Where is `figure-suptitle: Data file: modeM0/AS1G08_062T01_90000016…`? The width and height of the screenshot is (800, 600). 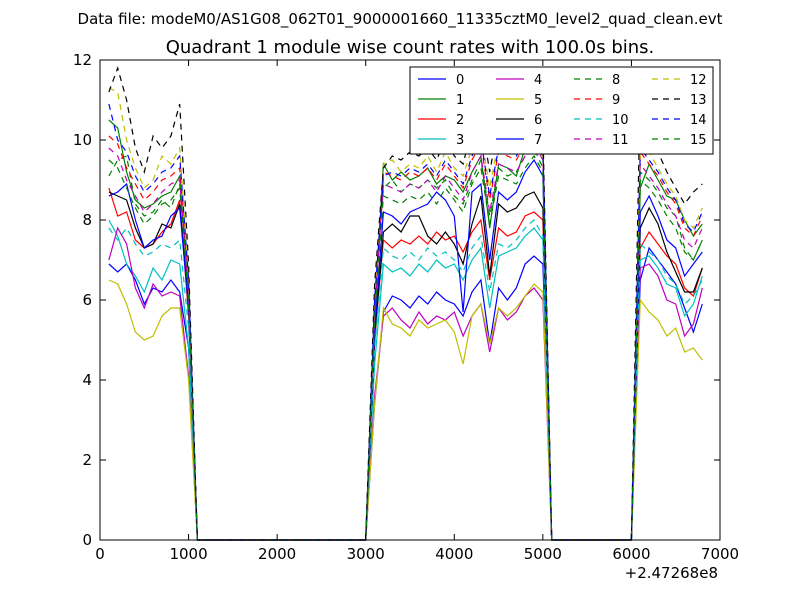 figure-suptitle: Data file: modeM0/AS1G08_062T01_90000016… is located at coordinates (400, 19).